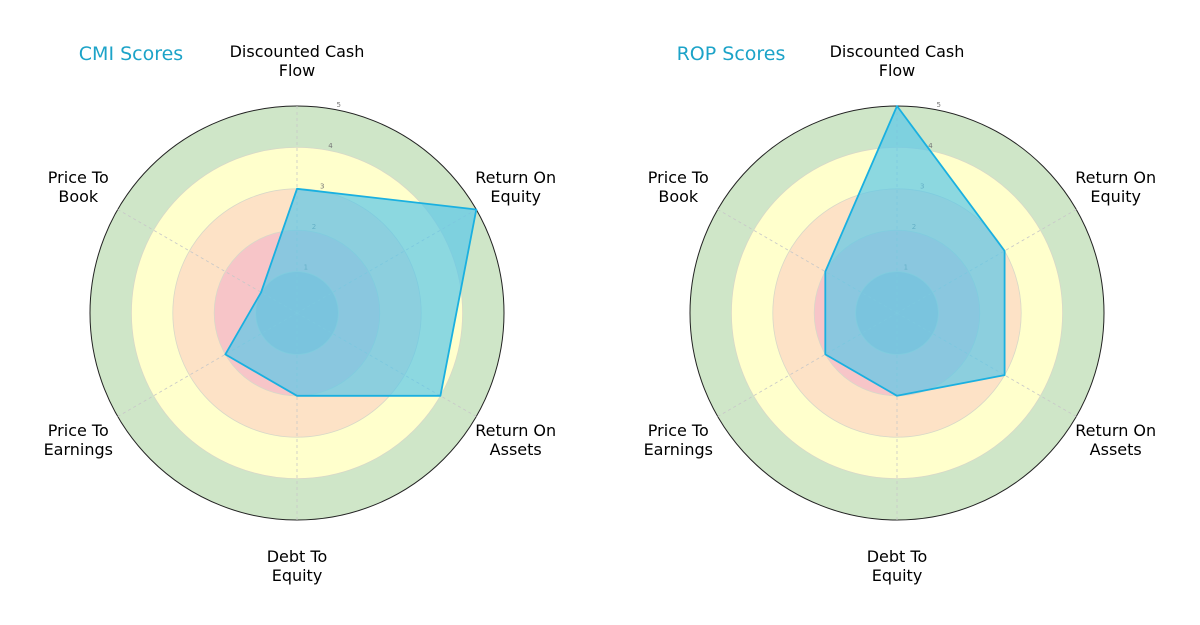 This screenshot has height=625, width=1200. What do you see at coordinates (322, 186) in the screenshot?
I see `radial-tick-label: 3` at bounding box center [322, 186].